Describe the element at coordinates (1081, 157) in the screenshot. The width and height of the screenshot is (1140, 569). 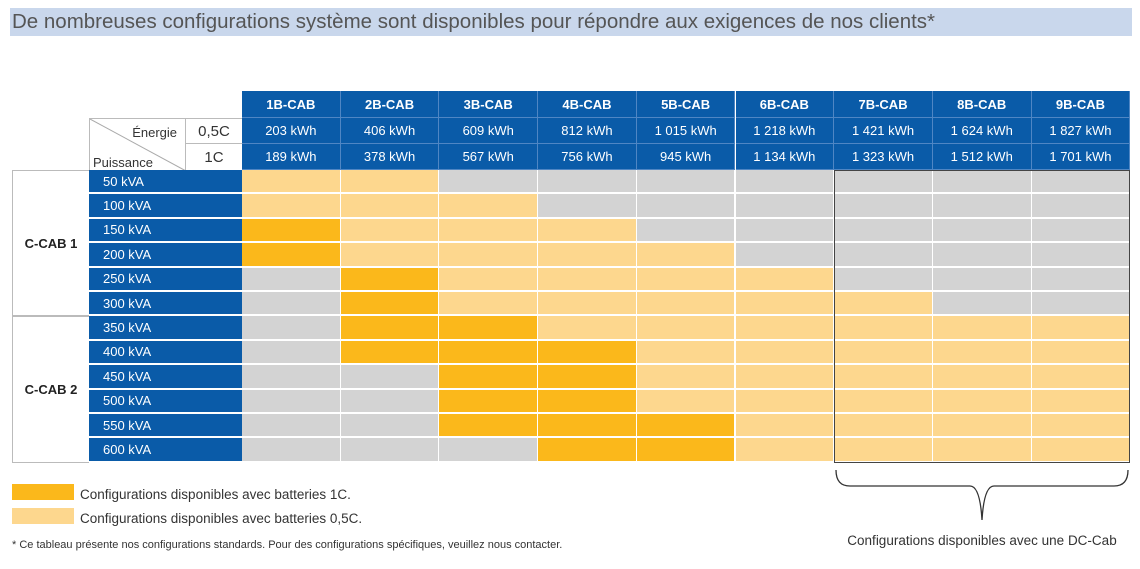
I see `energy-1c: 1 701 kWh` at that location.